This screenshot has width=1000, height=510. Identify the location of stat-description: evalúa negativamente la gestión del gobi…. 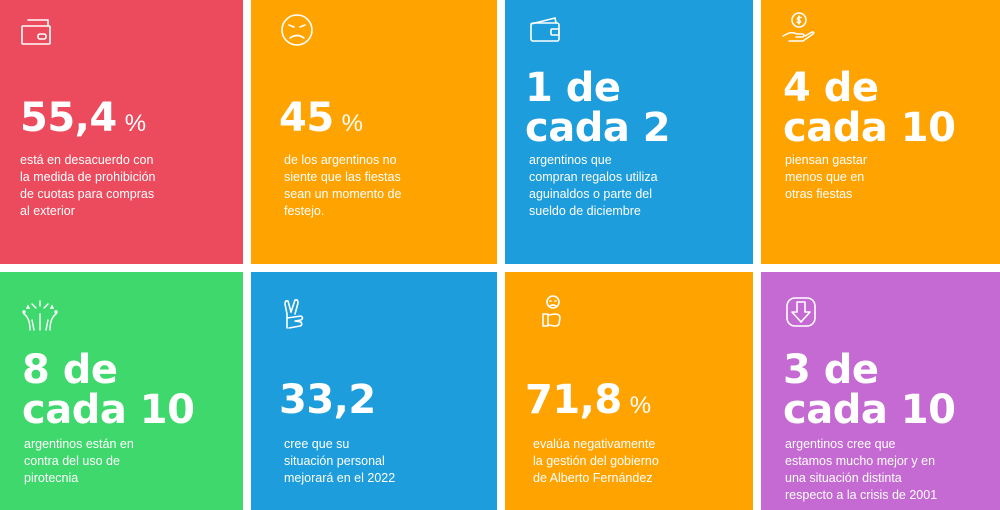
(596, 461).